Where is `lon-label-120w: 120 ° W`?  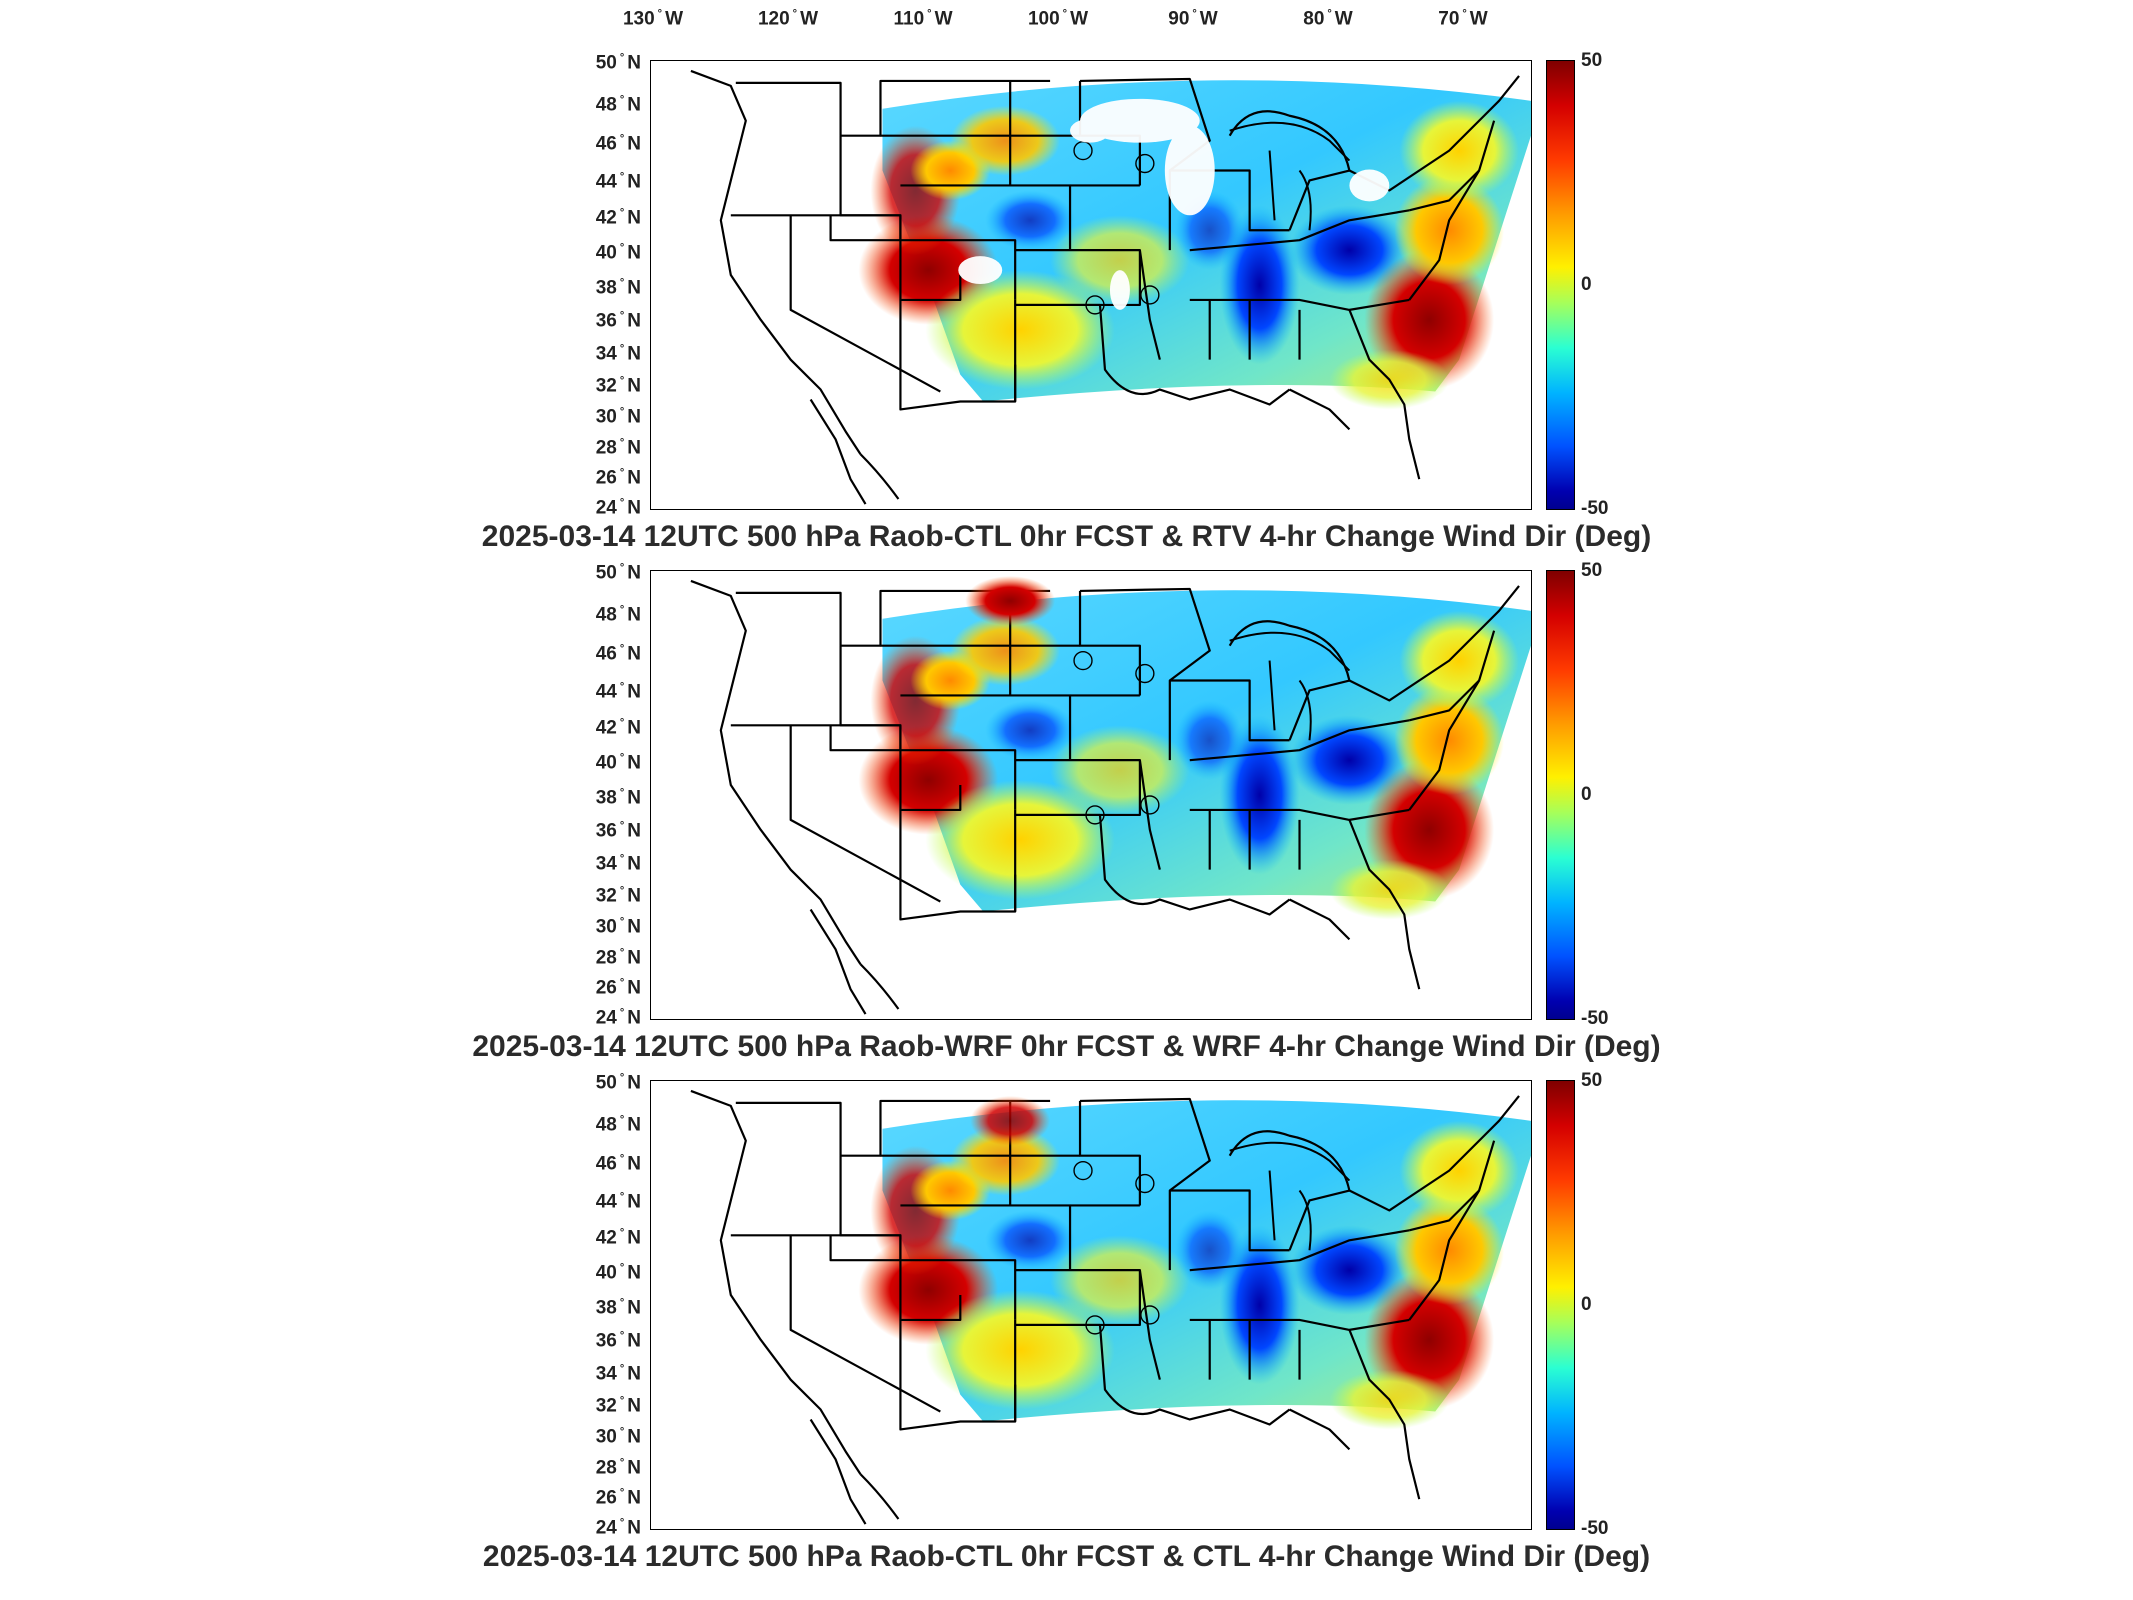 lon-label-120w: 120 ° W is located at coordinates (788, 19).